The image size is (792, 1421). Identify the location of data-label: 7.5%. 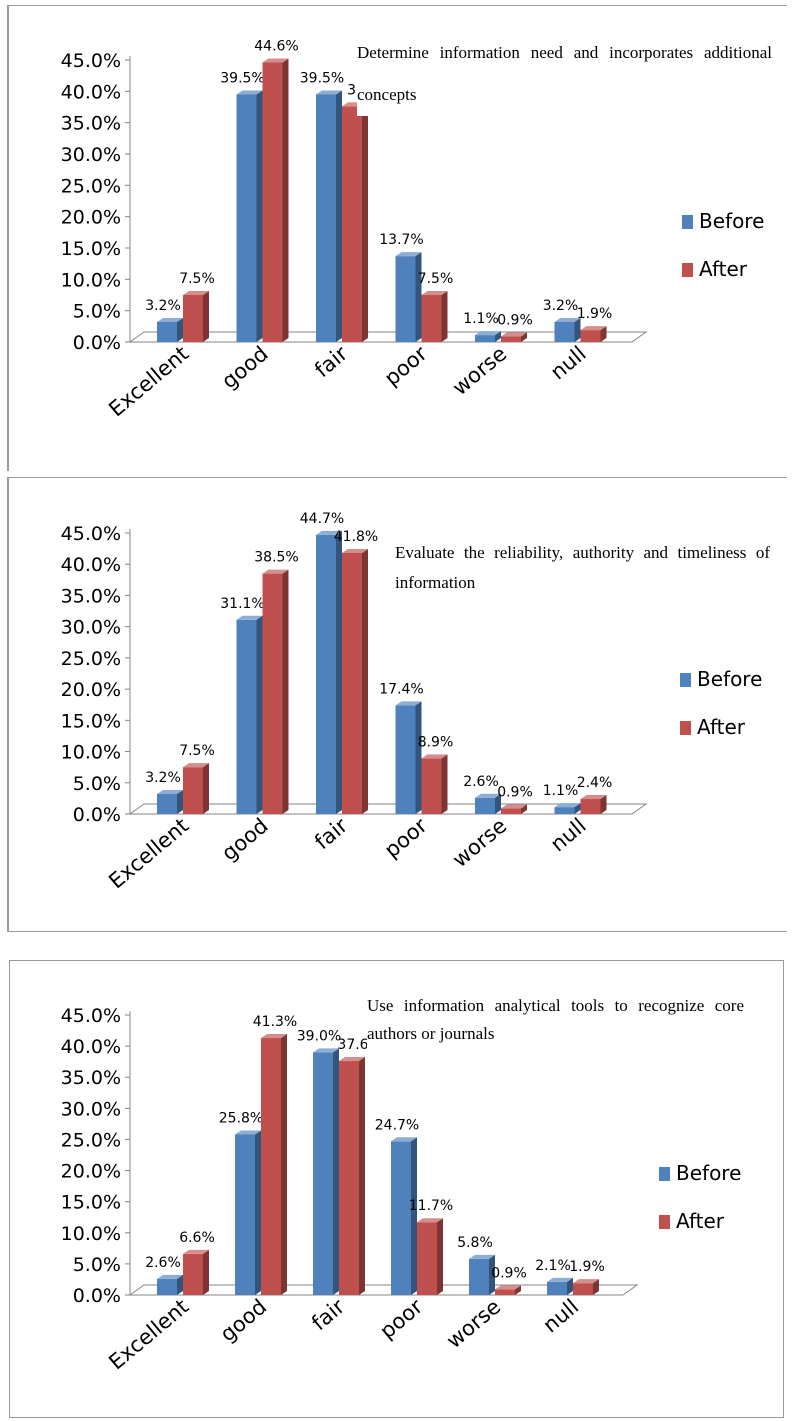
(436, 279).